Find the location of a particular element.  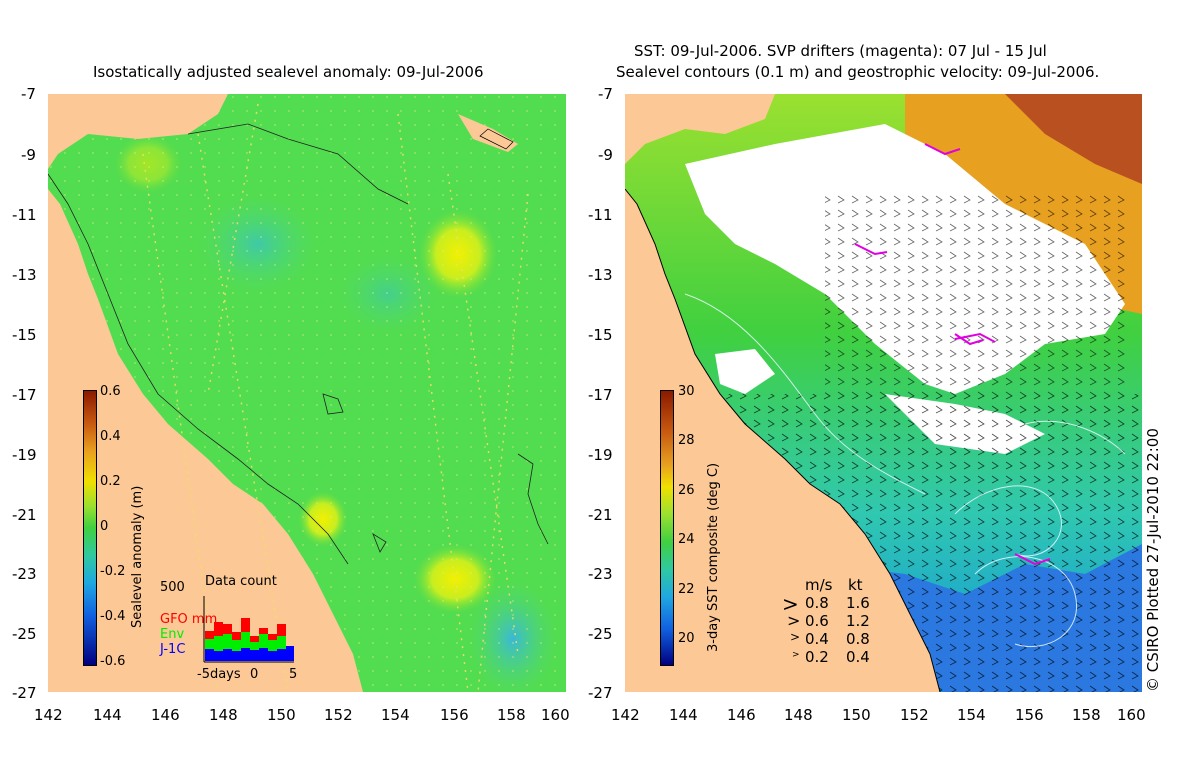

velocity-kt: 1.6 is located at coordinates (858, 603).